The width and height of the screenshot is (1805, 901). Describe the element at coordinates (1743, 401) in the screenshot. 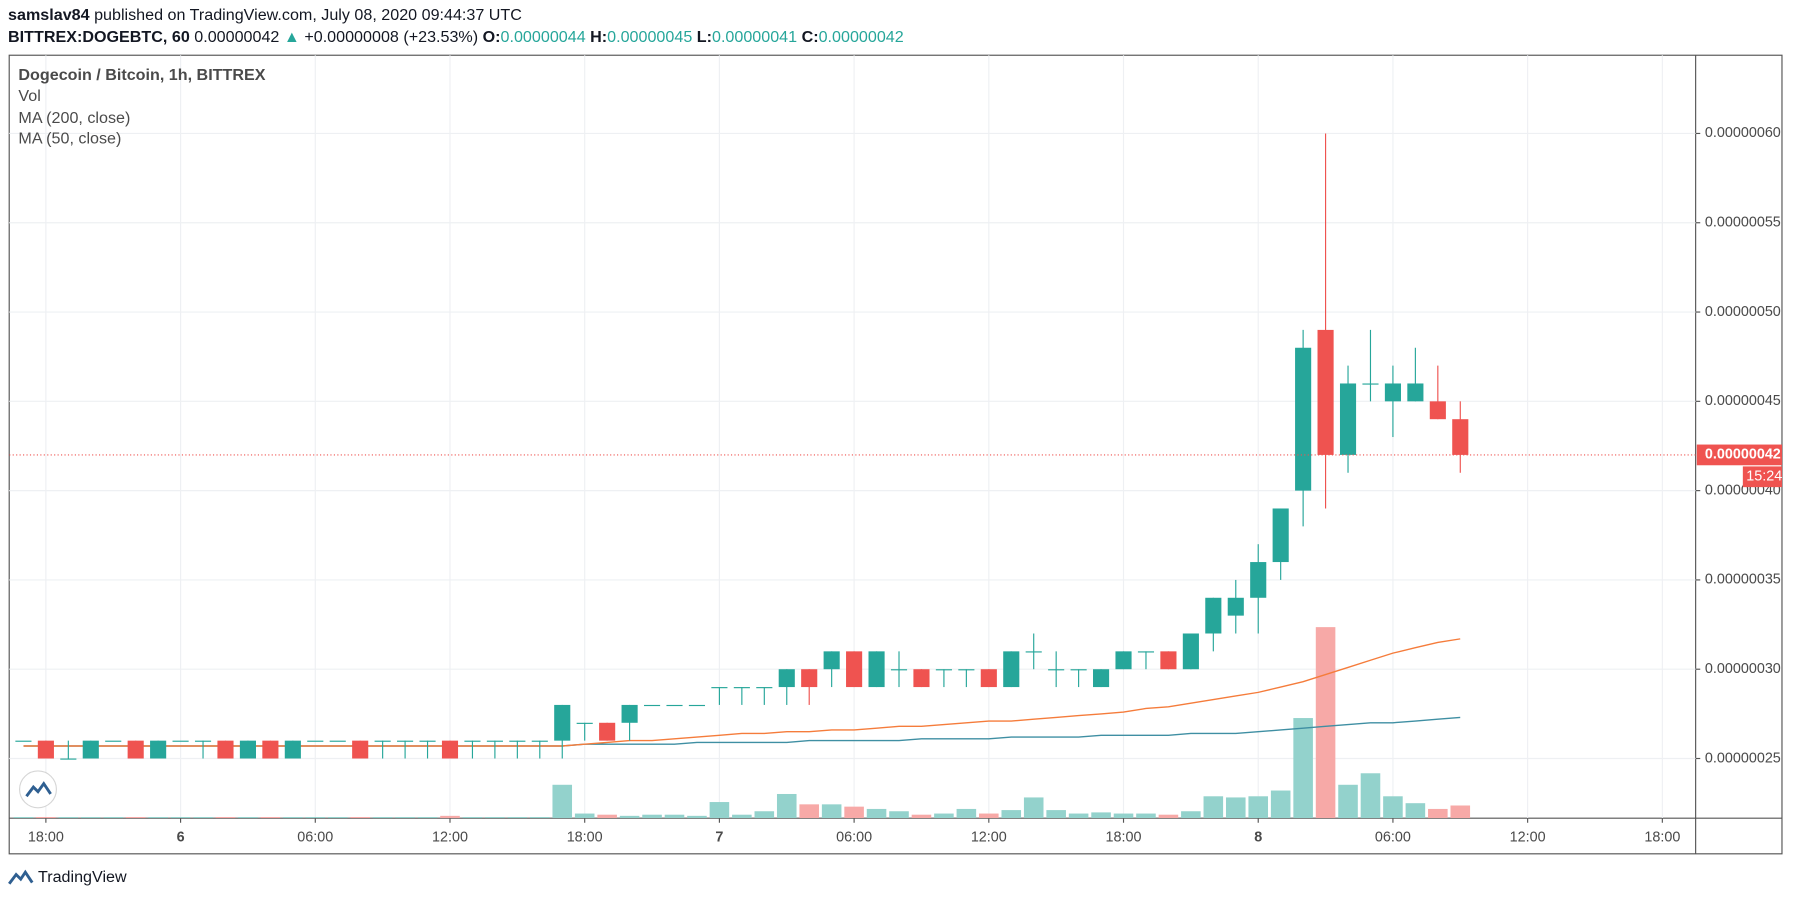

I see `y-tick-label: 0.00000045` at that location.